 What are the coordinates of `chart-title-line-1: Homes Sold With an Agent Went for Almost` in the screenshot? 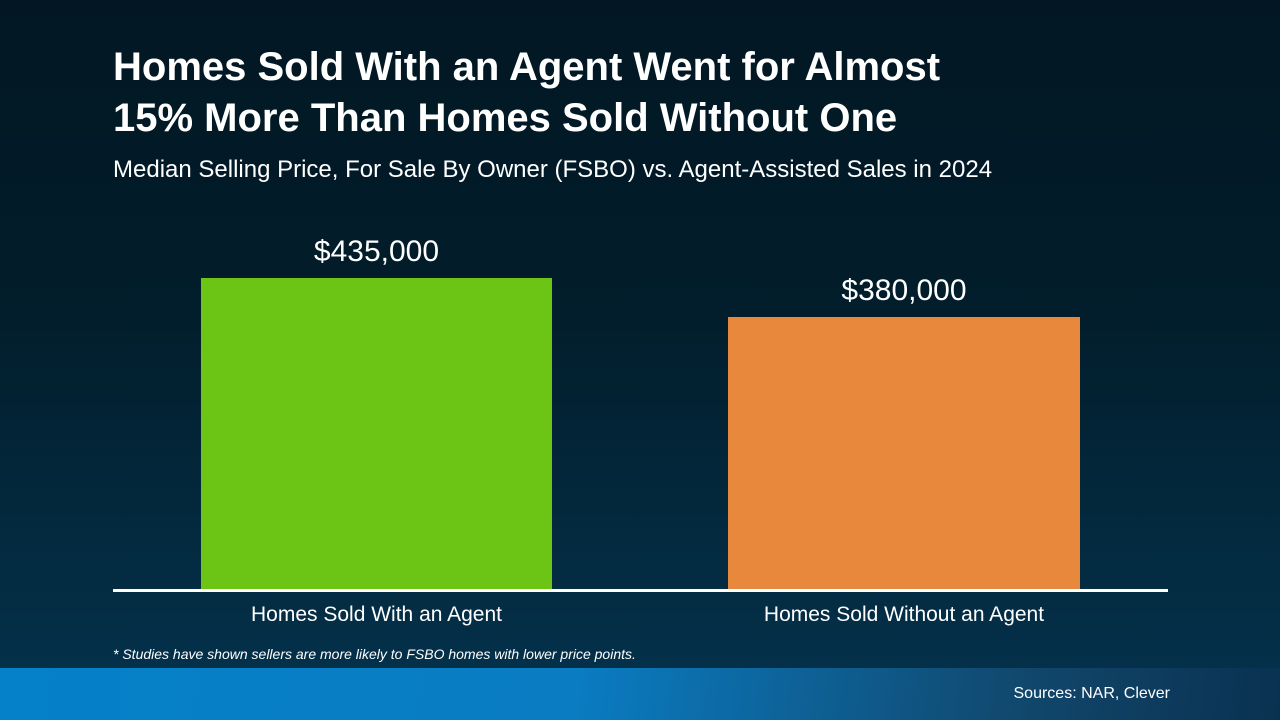 It's located at (527, 67).